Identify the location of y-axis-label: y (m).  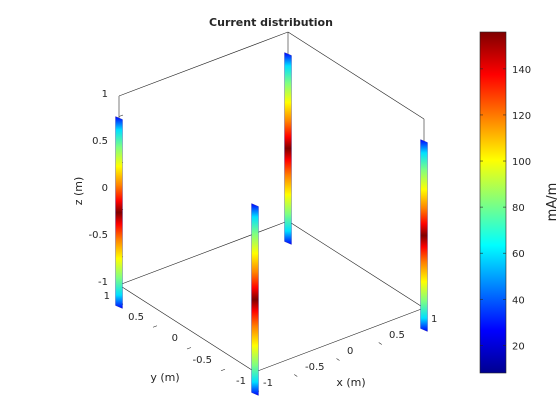
(164, 377).